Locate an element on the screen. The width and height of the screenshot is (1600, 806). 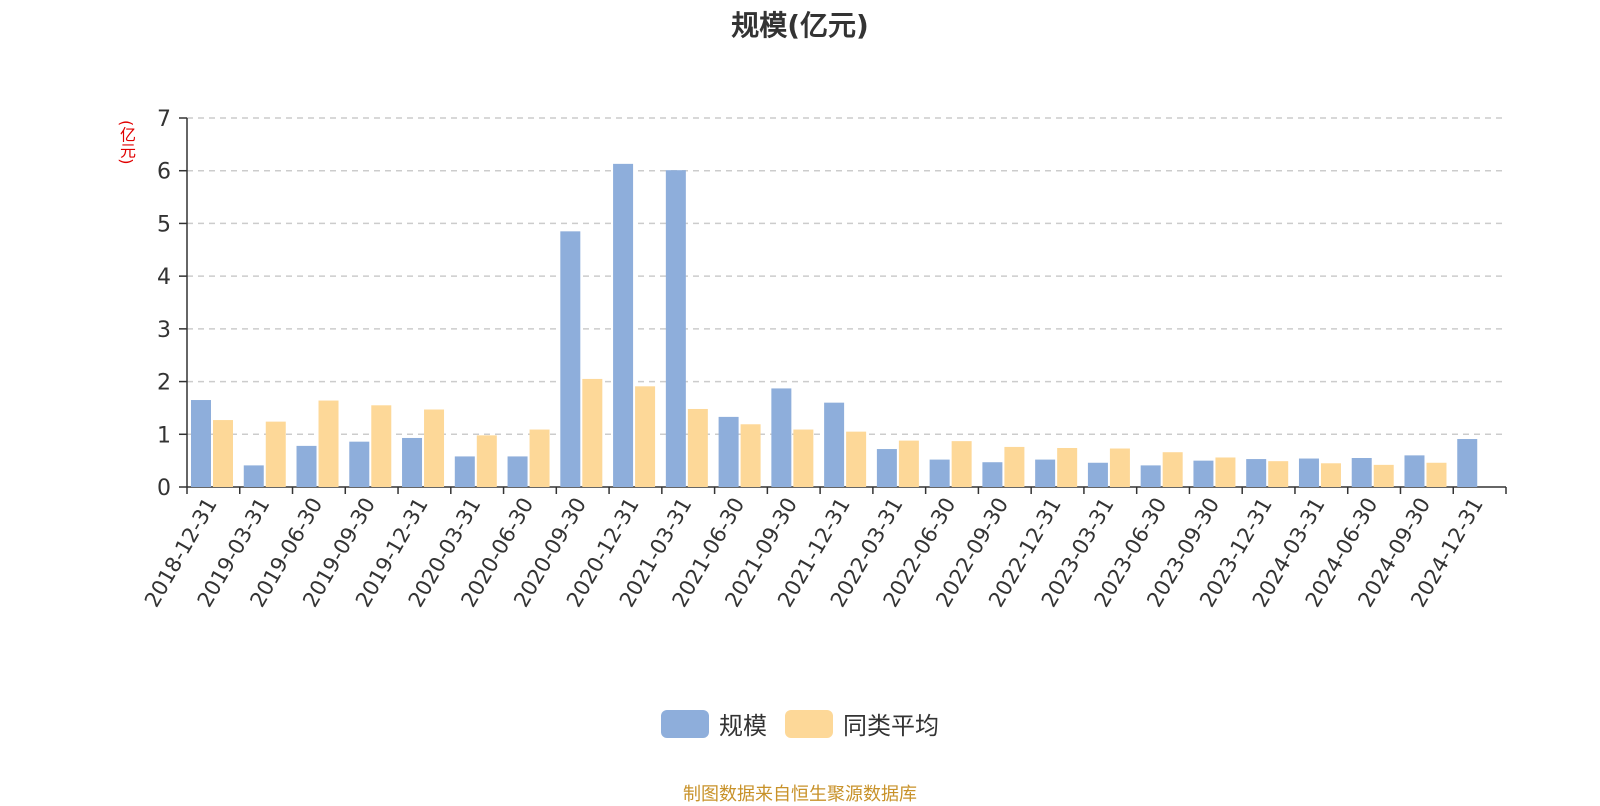
legend-swatch-scale is located at coordinates (685, 723).